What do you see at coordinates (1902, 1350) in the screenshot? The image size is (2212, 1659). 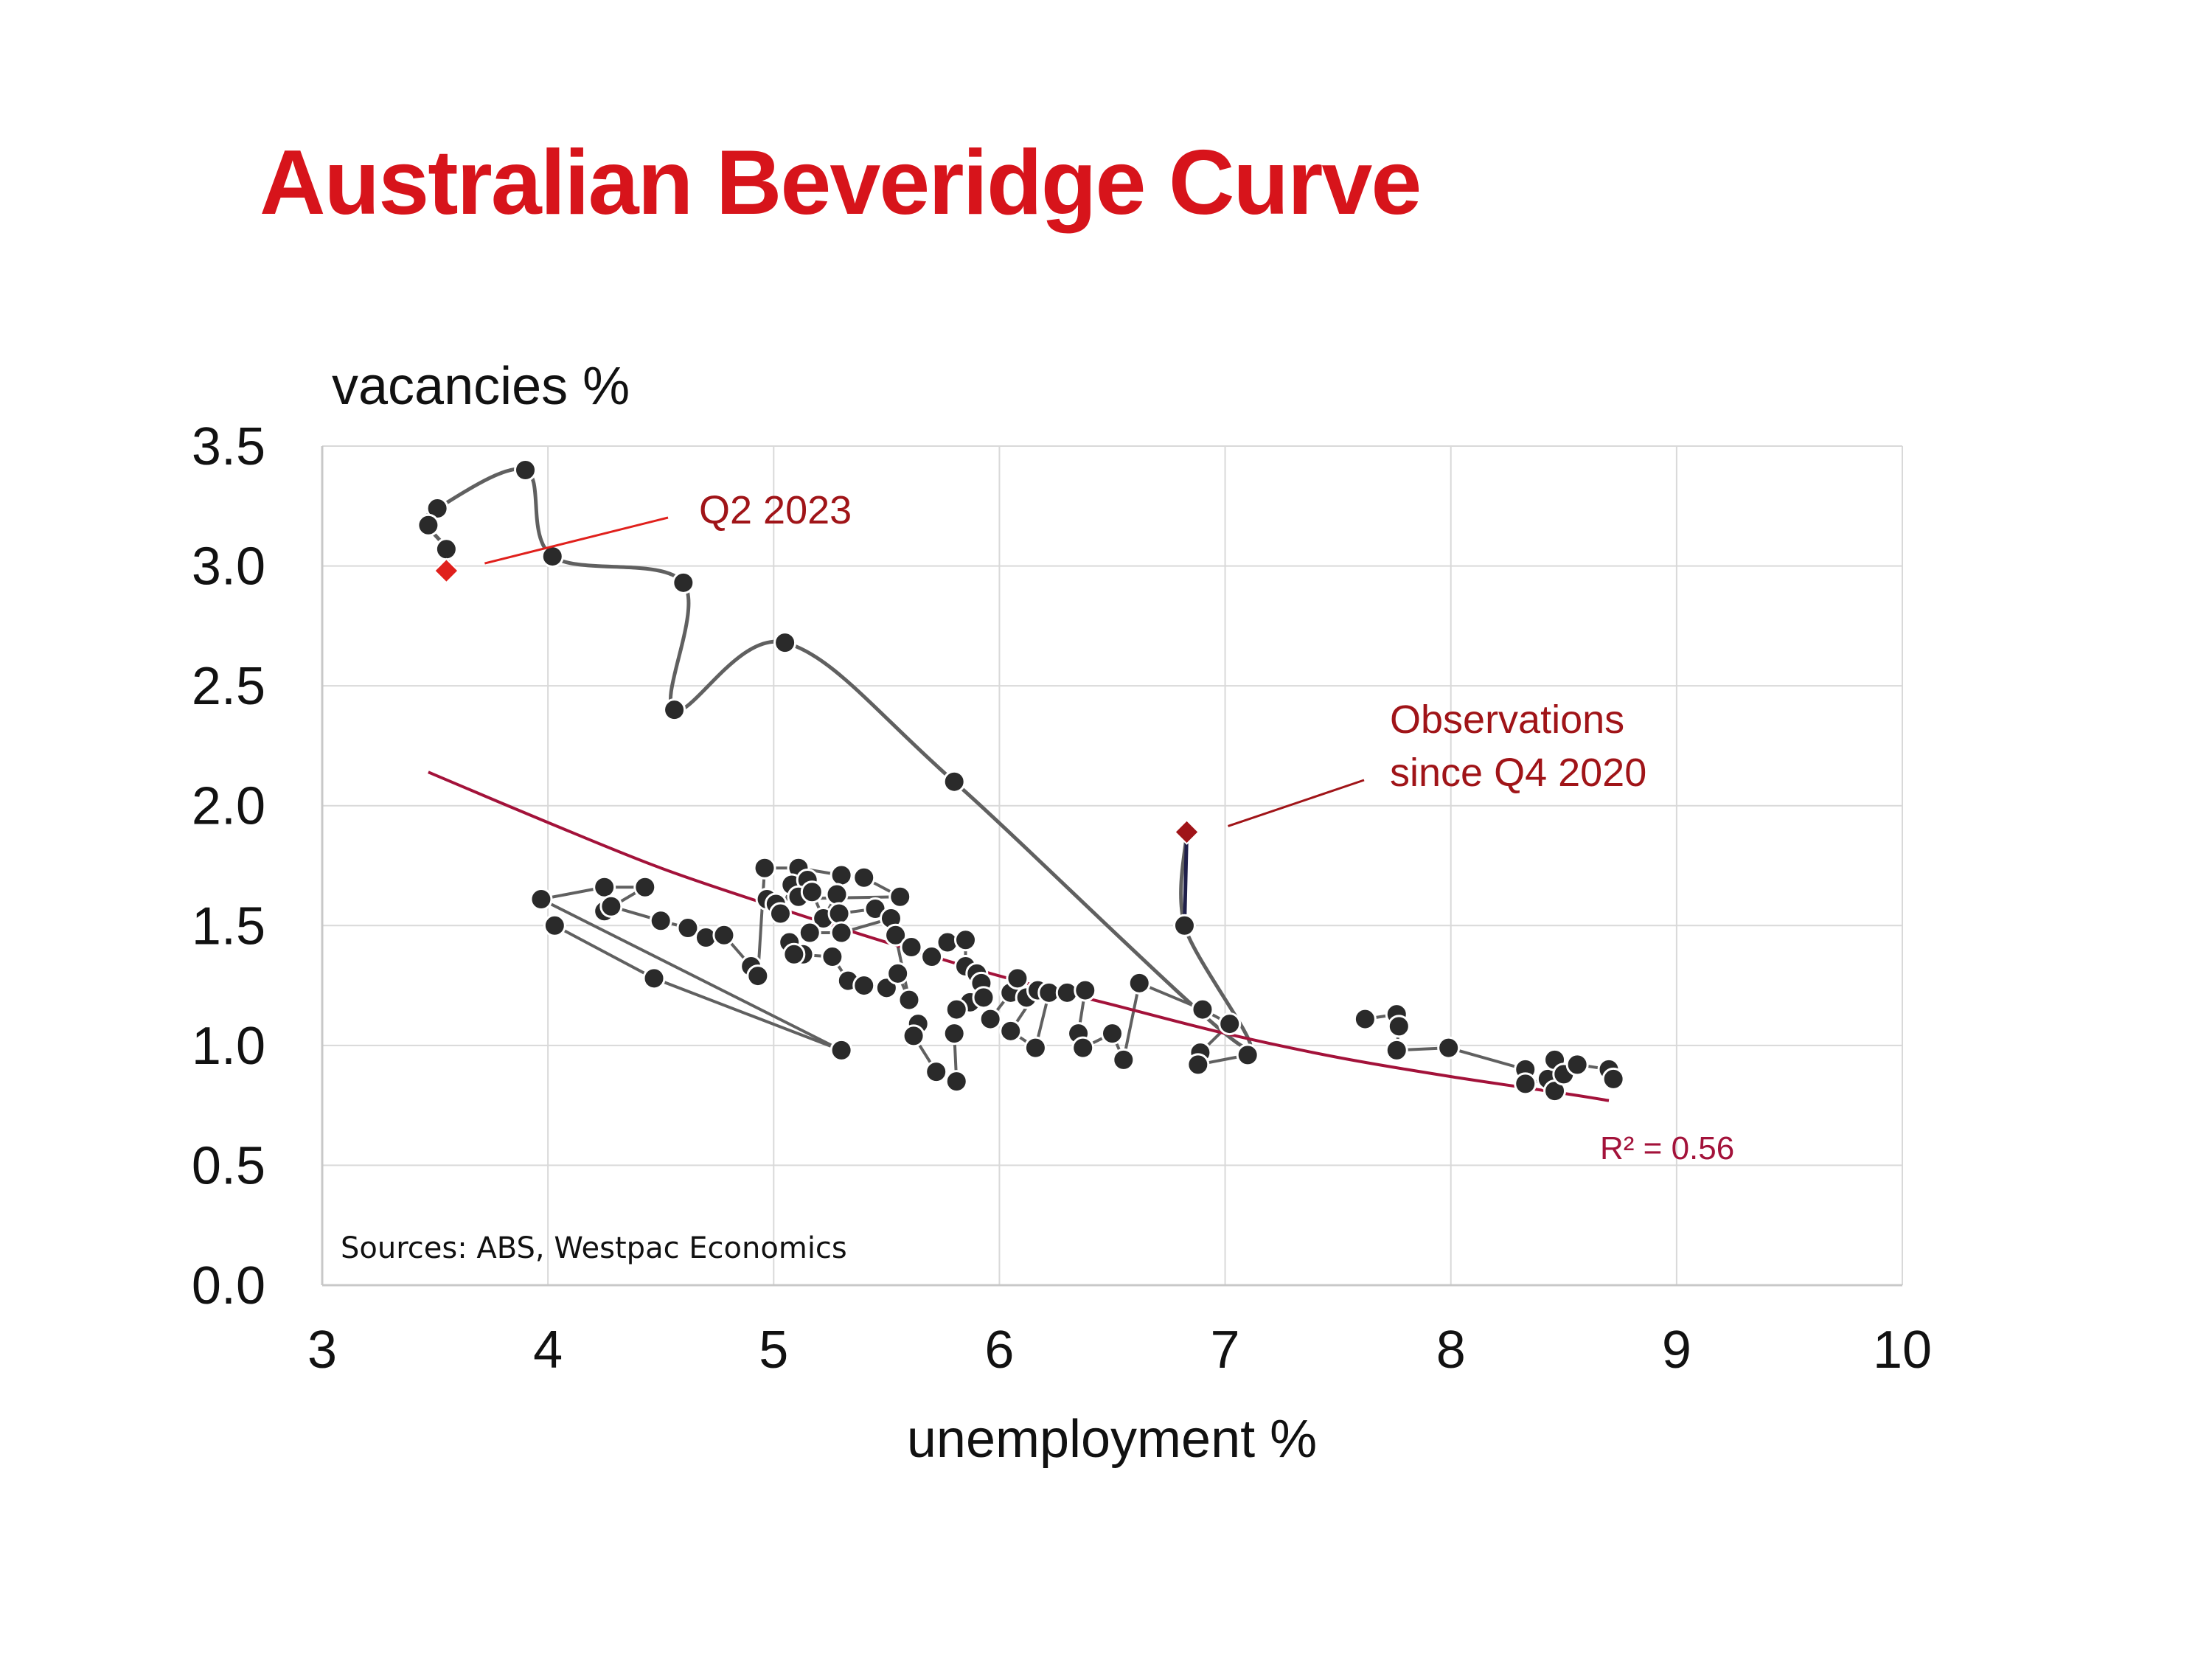 I see `x-tick-label: 10` at bounding box center [1902, 1350].